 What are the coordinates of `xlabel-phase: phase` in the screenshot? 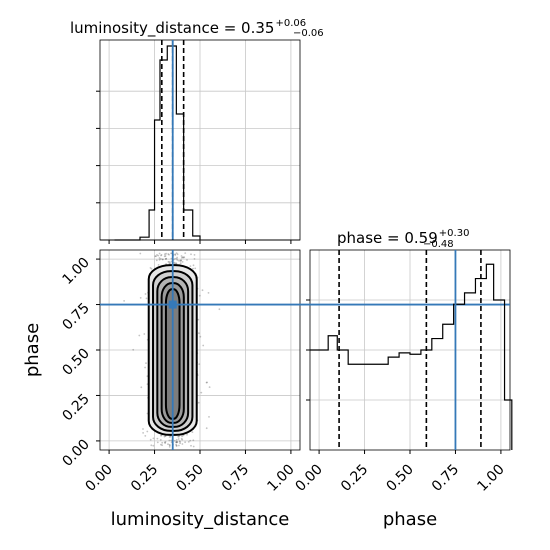 It's located at (410, 519).